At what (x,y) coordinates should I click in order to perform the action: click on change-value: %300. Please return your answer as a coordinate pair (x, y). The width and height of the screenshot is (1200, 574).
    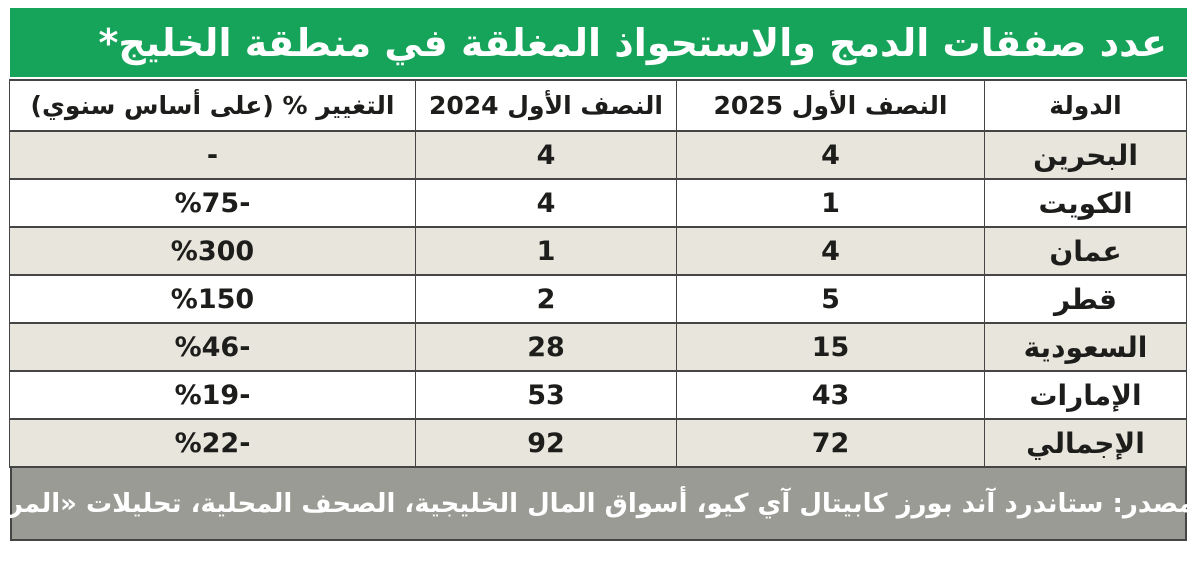
    Looking at the image, I should click on (212, 251).